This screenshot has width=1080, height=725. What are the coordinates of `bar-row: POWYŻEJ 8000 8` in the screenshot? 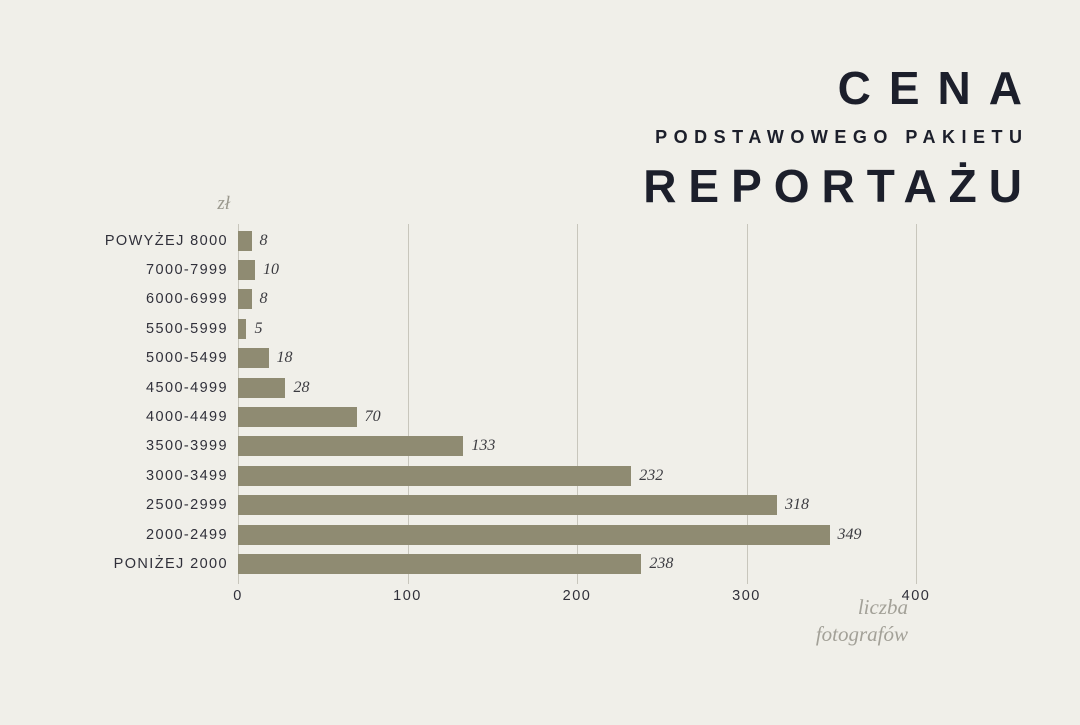 It's located at (545, 240).